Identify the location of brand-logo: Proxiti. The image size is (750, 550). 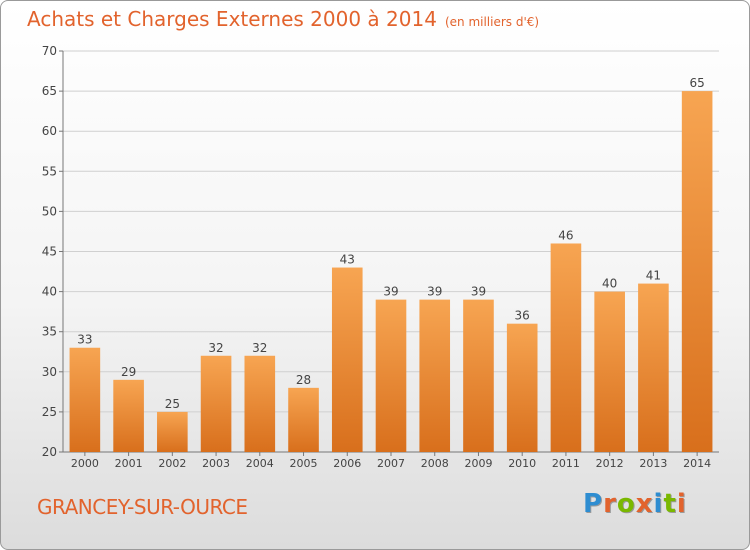
(635, 504).